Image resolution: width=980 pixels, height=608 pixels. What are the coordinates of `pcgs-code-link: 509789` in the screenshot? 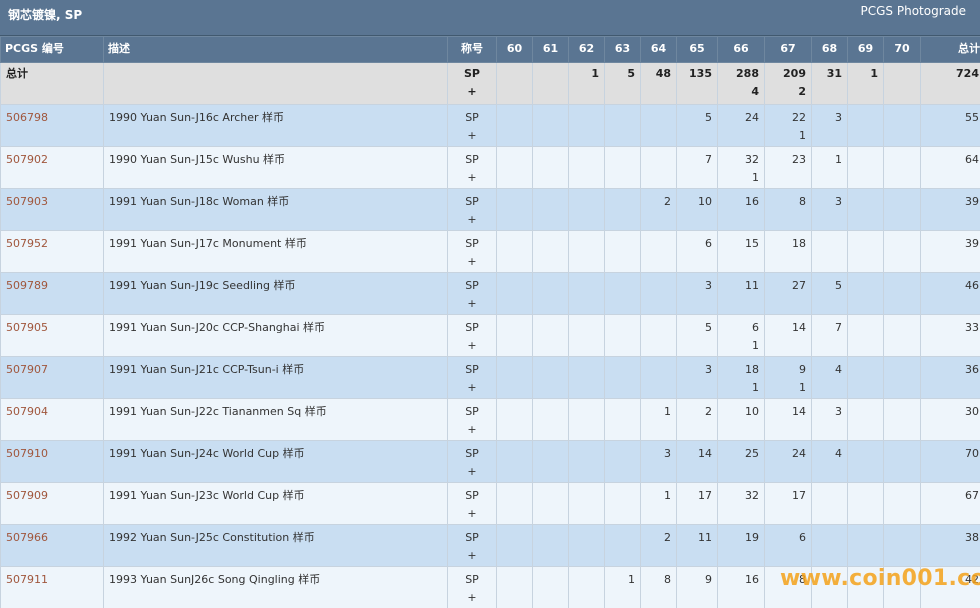 It's located at (27, 285).